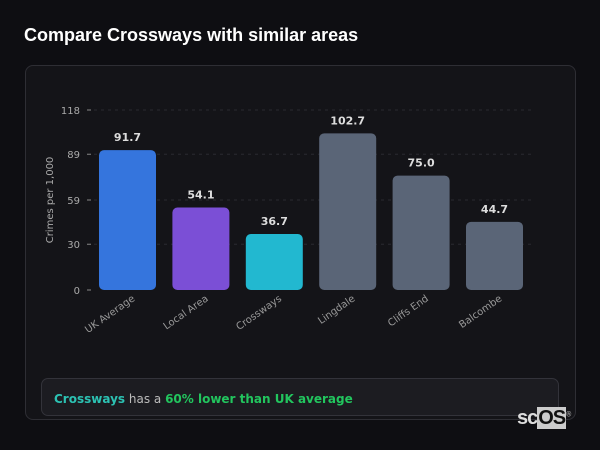 The height and width of the screenshot is (450, 600). Describe the element at coordinates (494, 255) in the screenshot. I see `bar-balcombe` at that location.